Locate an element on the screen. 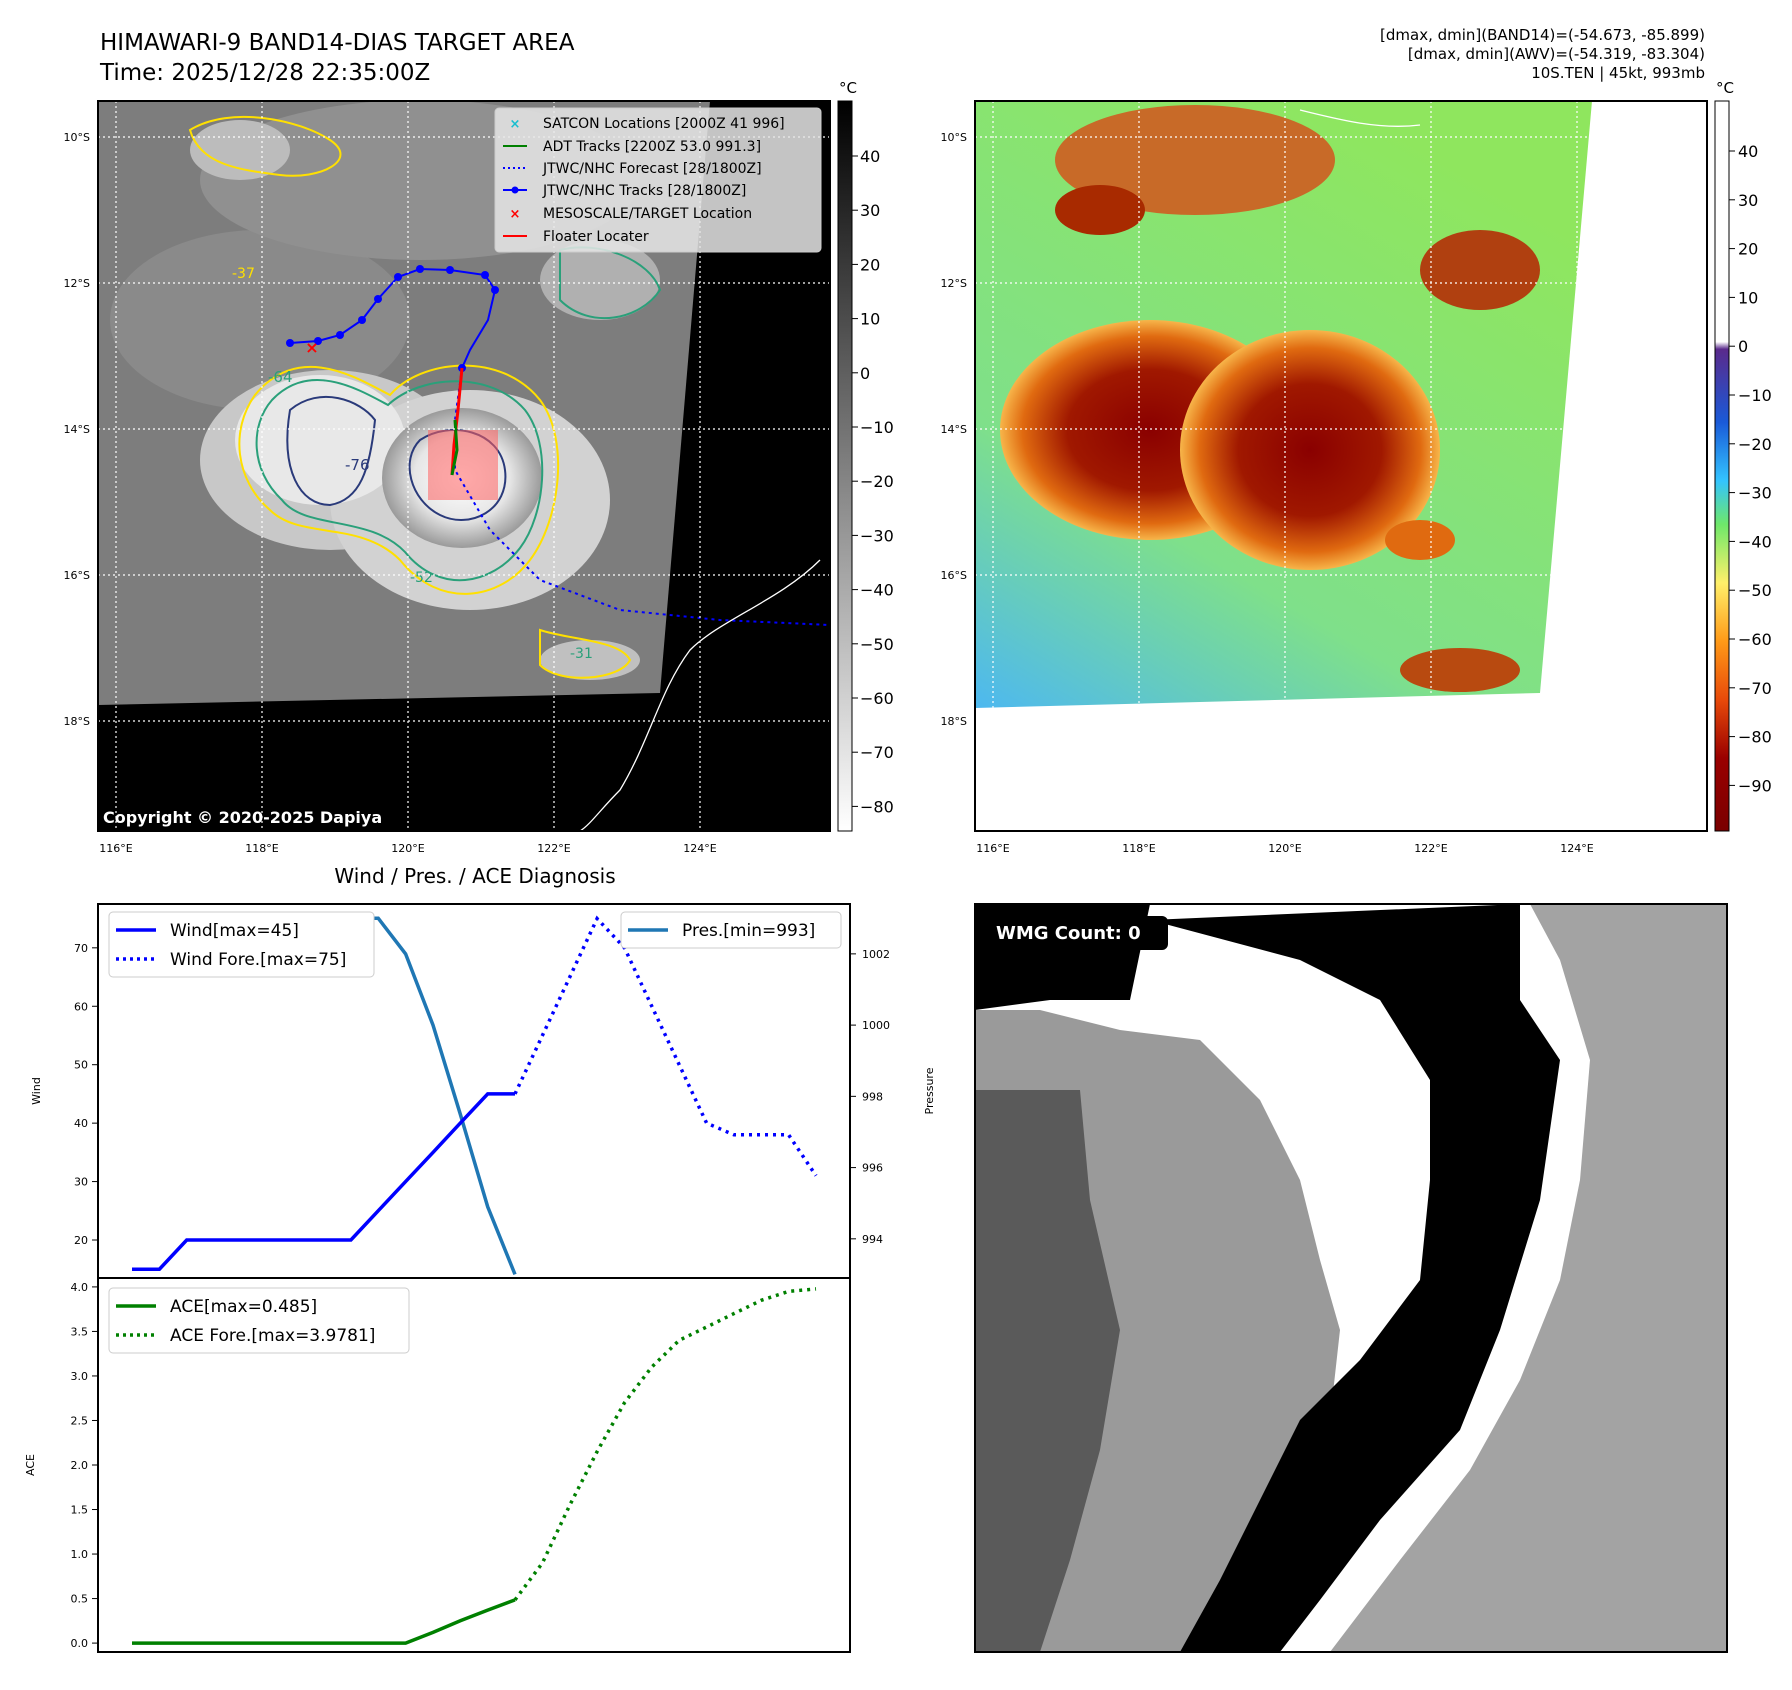  wind-ytick-label: 60 is located at coordinates (81, 1006).